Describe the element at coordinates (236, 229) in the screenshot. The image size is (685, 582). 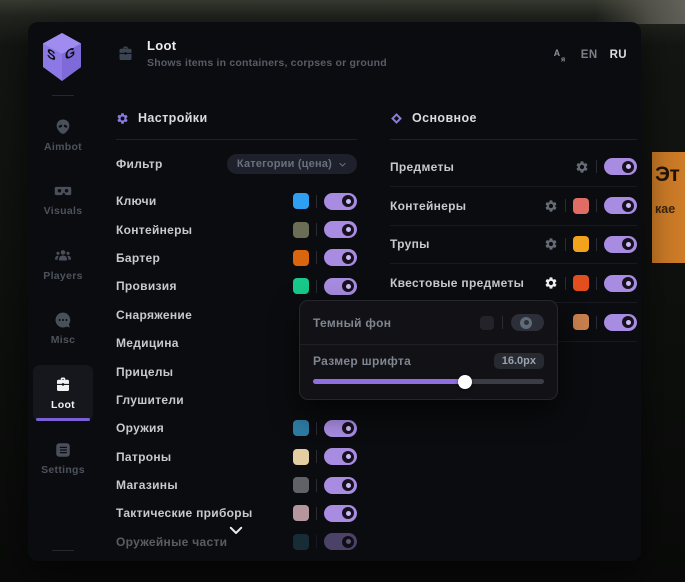
I see `loot-category-row: Контейнеры` at that location.